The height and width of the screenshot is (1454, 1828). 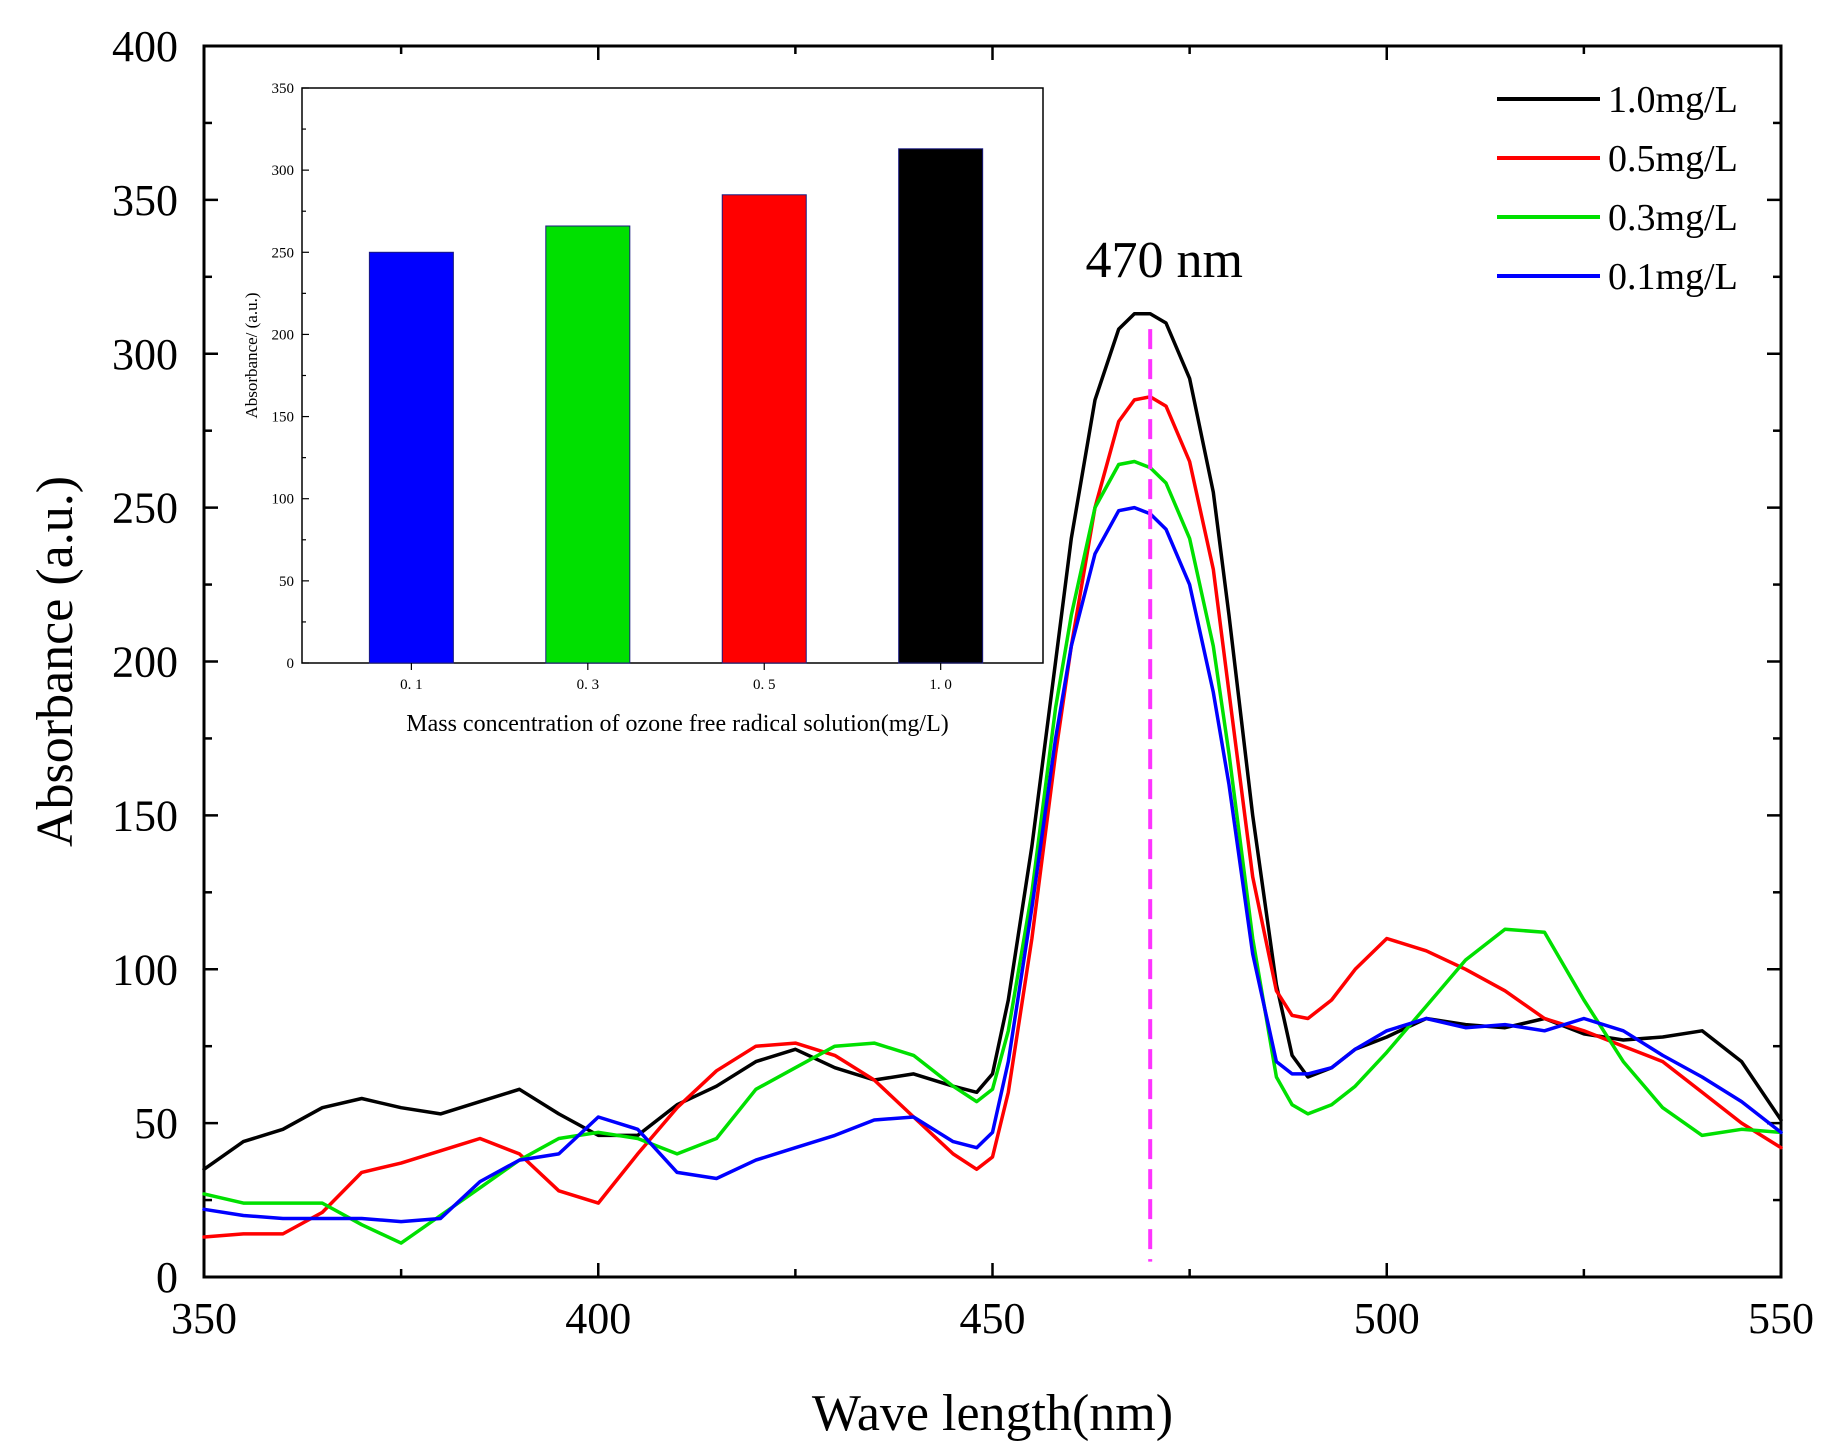 I want to click on inset-y-tick-label: 150, so click(x=283, y=418).